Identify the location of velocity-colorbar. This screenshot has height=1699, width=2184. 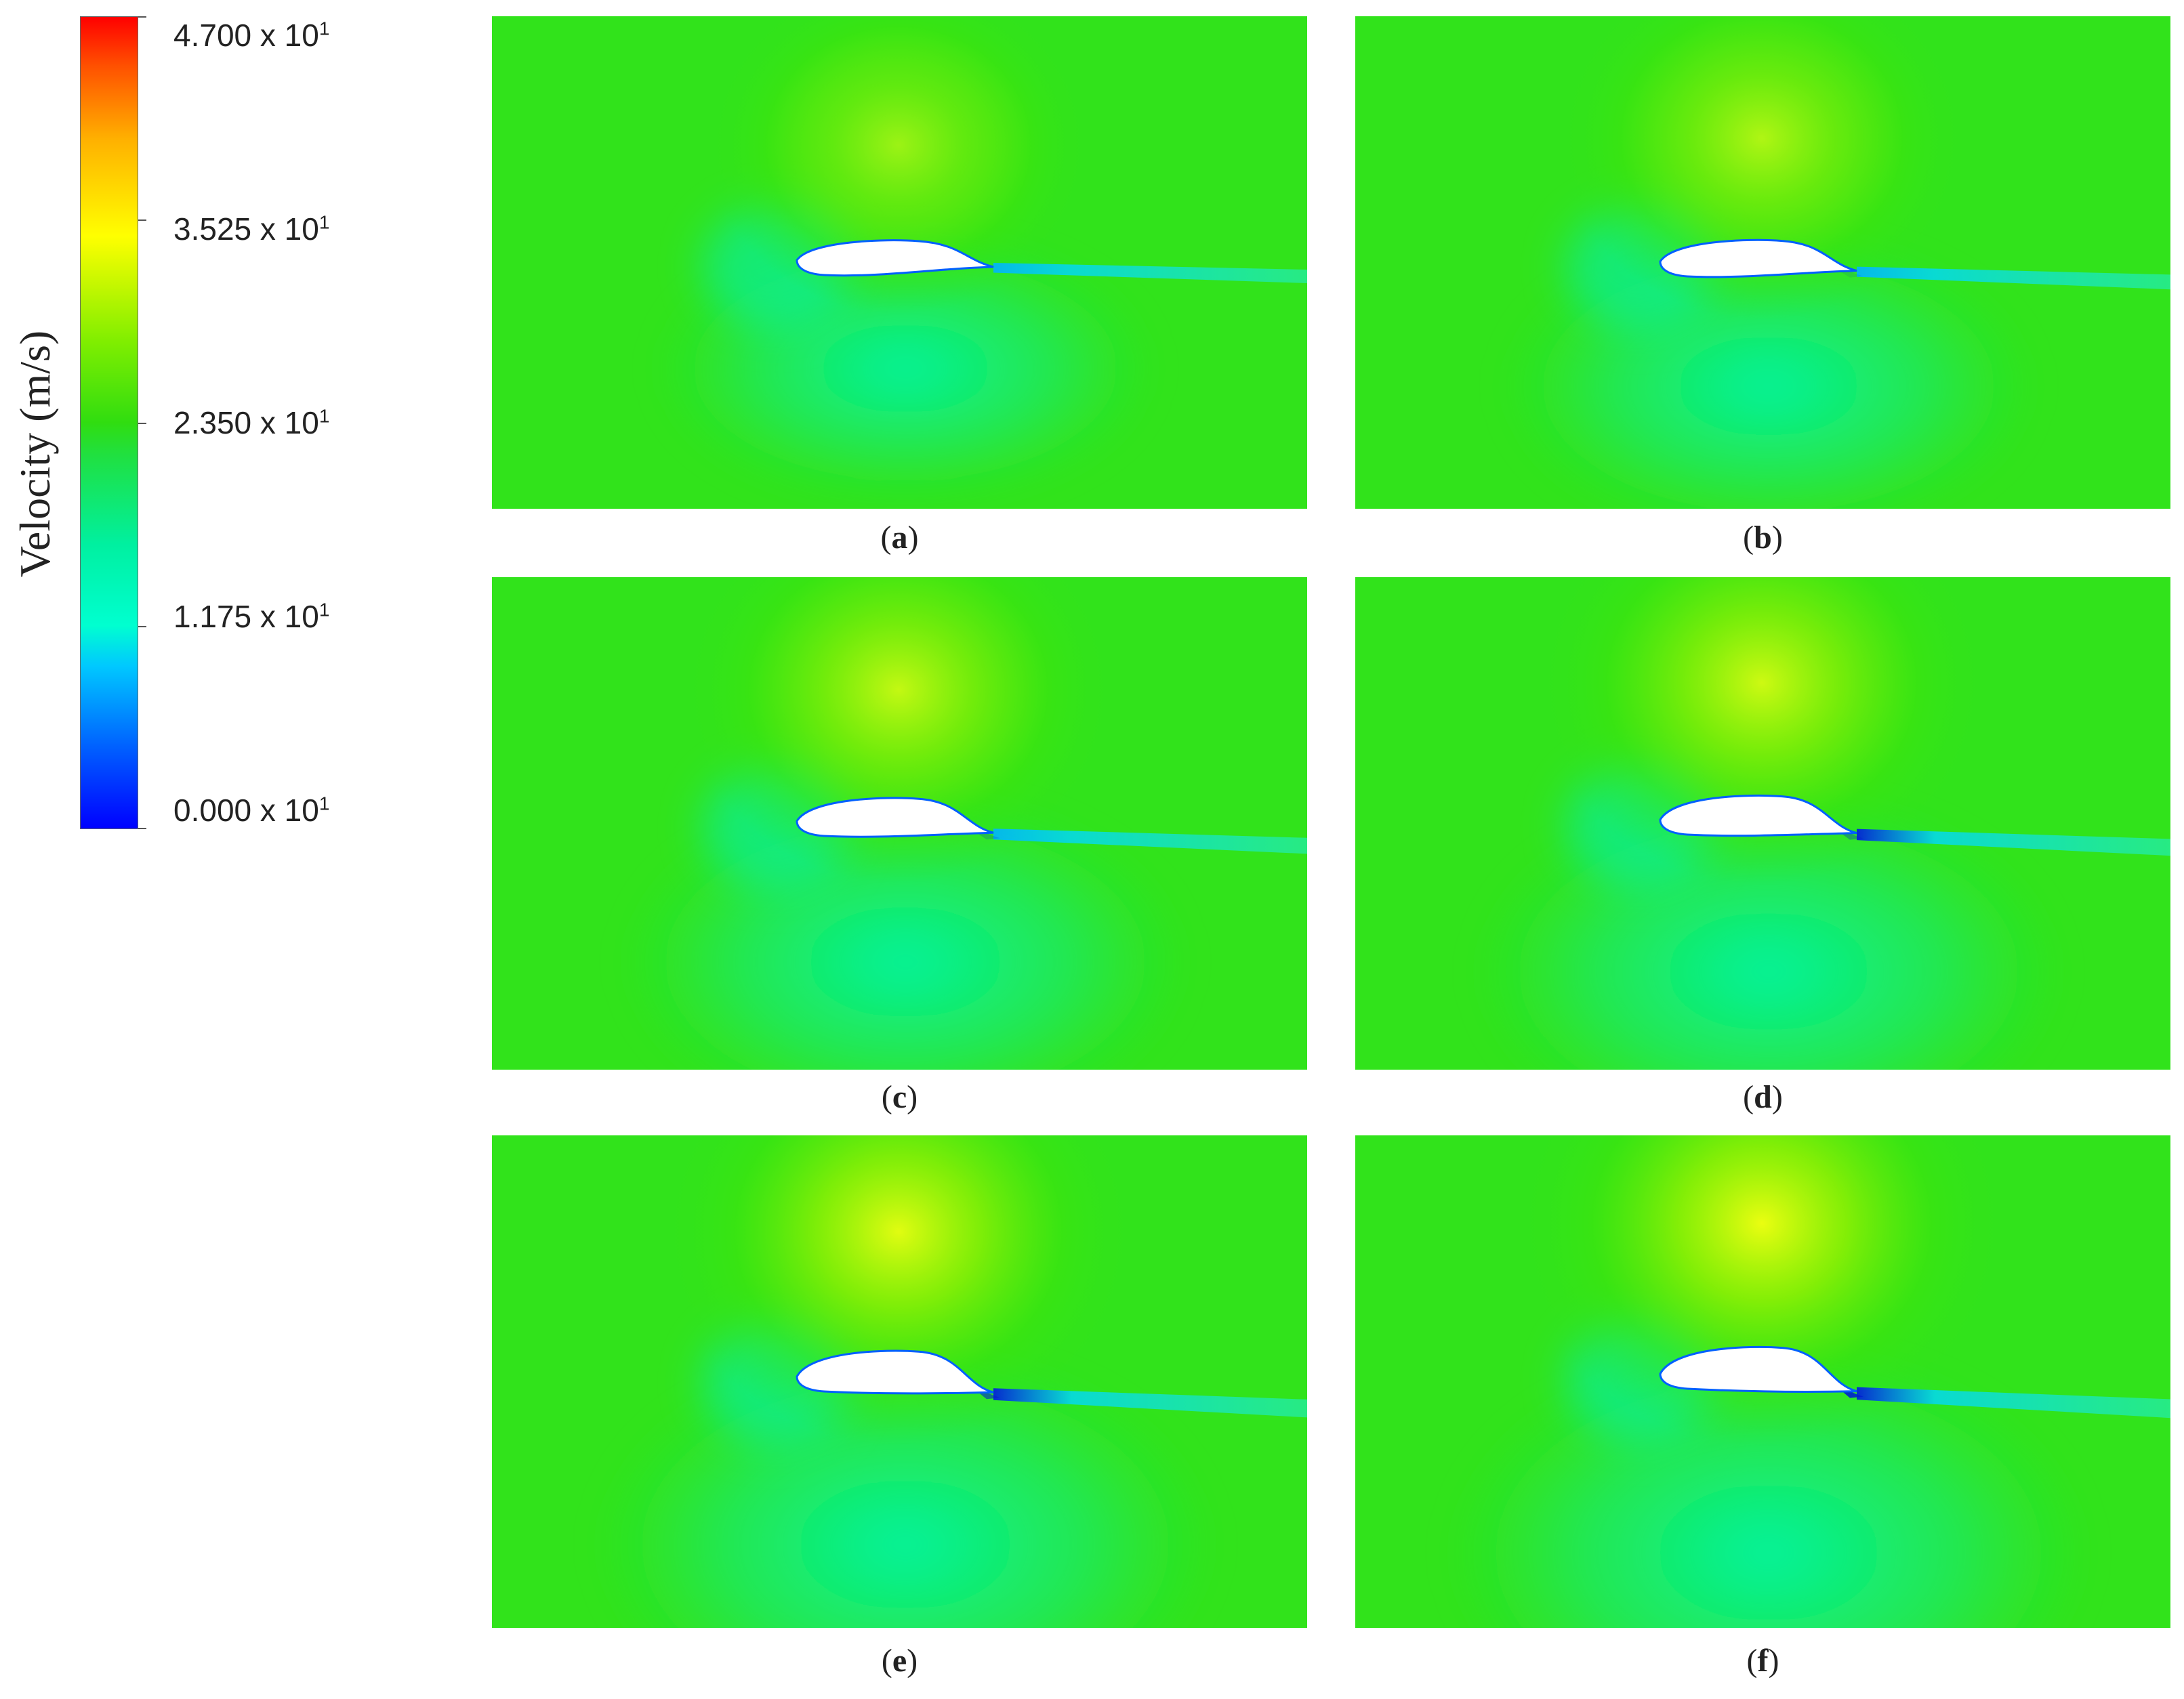
(109, 423).